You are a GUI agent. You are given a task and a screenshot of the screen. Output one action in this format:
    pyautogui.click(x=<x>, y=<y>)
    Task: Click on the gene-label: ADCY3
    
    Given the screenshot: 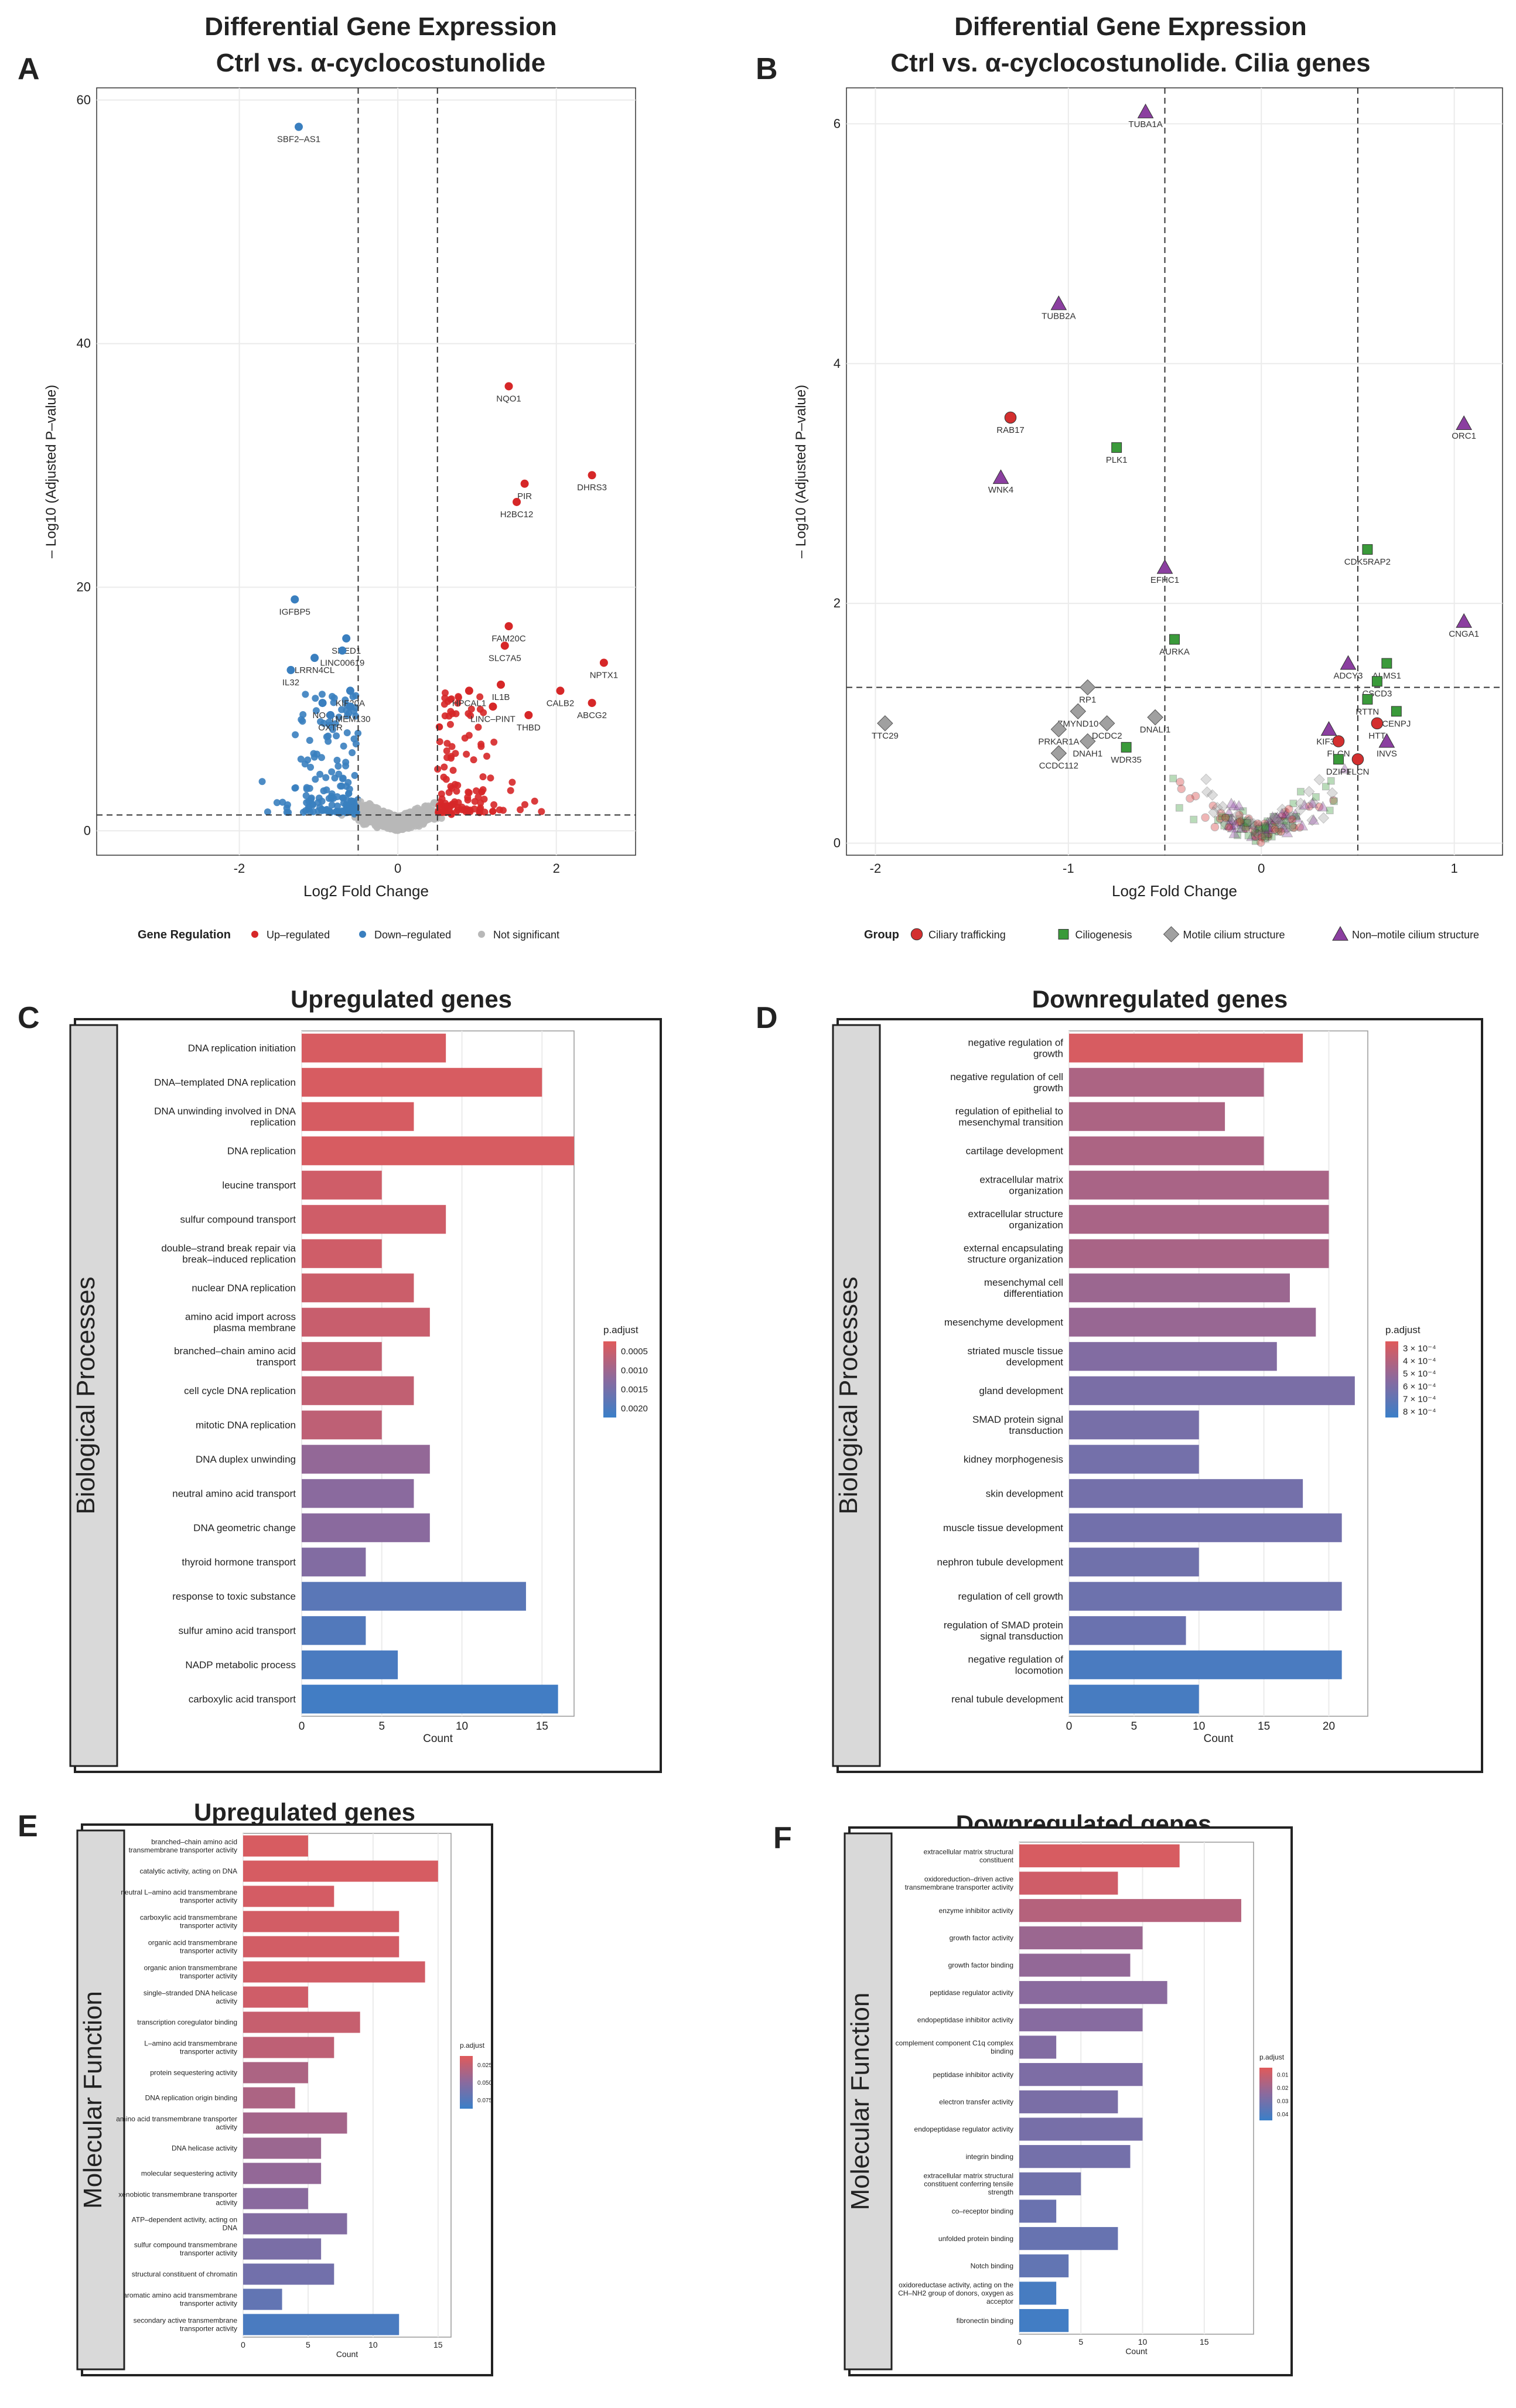 What is the action you would take?
    pyautogui.click(x=1348, y=676)
    